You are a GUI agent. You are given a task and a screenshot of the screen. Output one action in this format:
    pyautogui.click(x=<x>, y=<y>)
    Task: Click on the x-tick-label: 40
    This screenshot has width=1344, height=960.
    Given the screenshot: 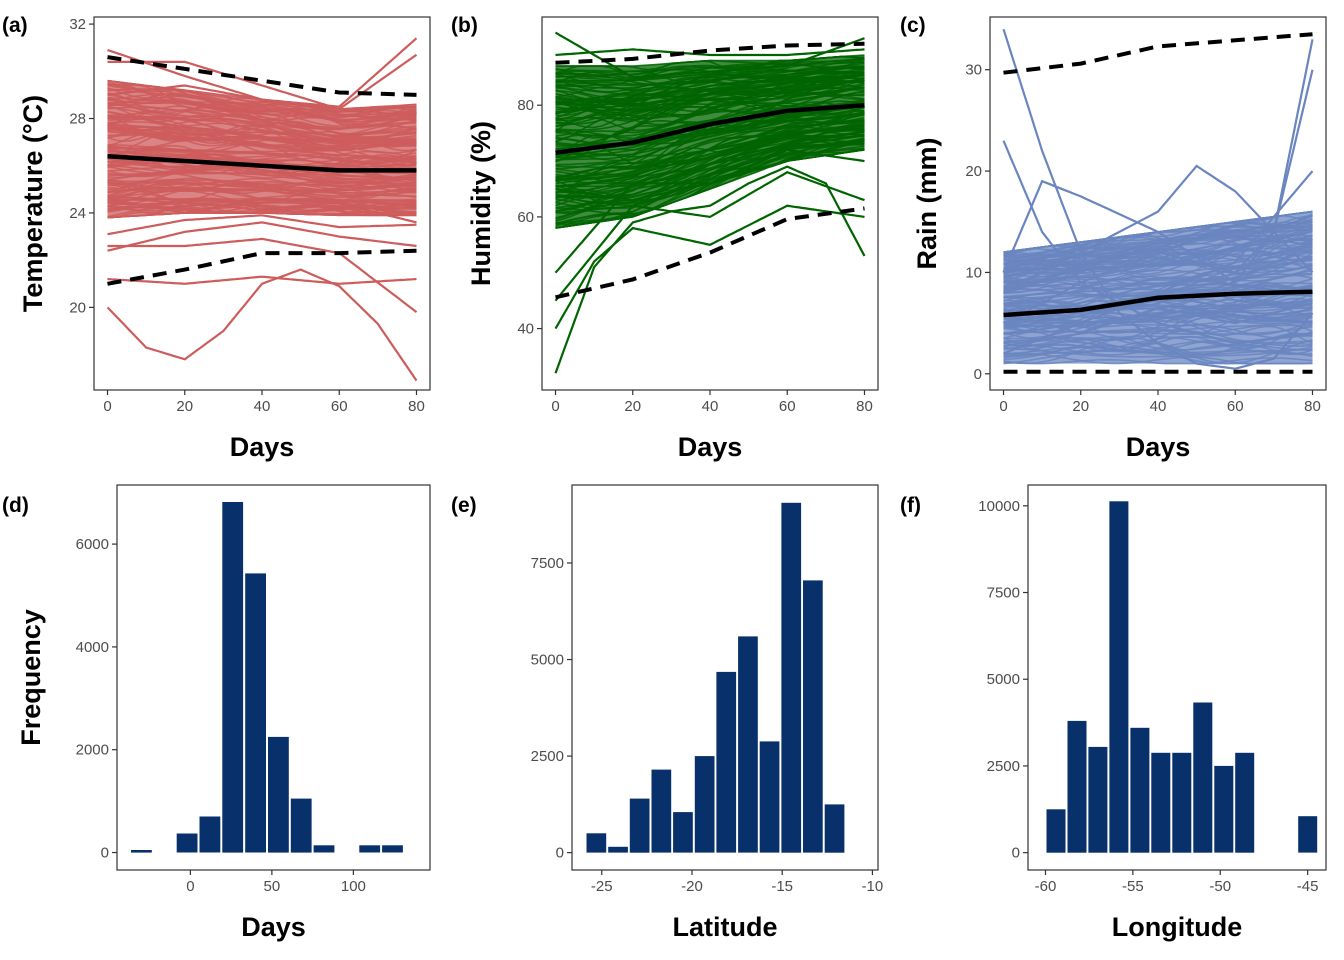 What is the action you would take?
    pyautogui.click(x=262, y=406)
    